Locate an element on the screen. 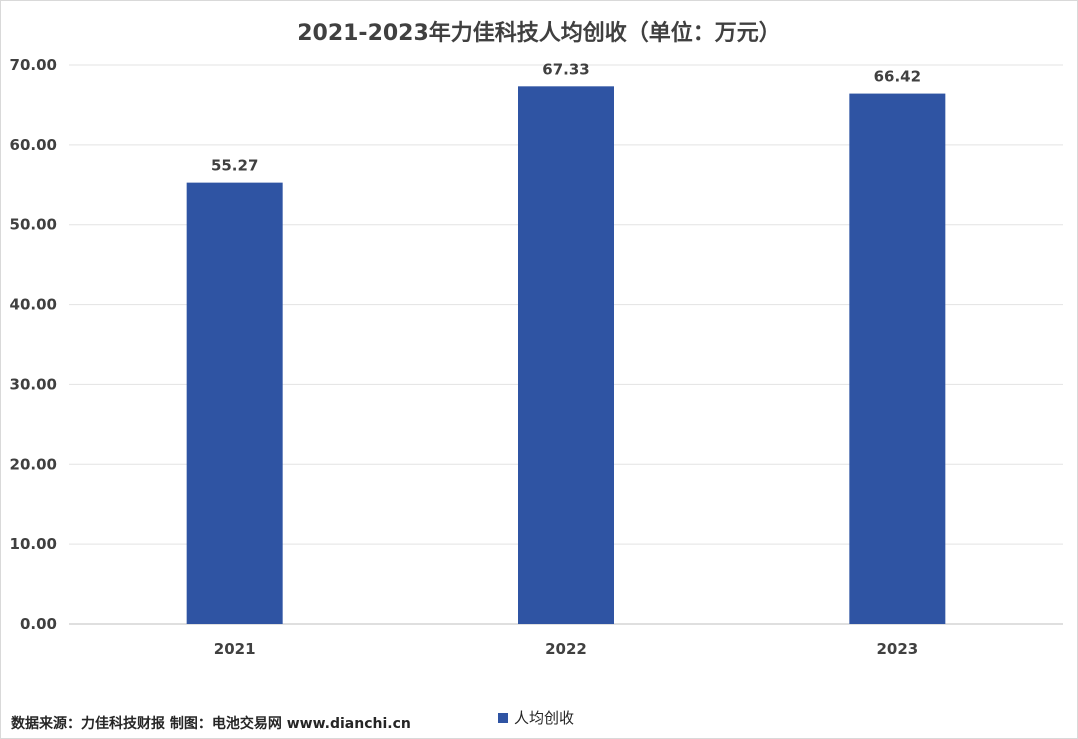  y-tick-label: 70.00 is located at coordinates (33, 65).